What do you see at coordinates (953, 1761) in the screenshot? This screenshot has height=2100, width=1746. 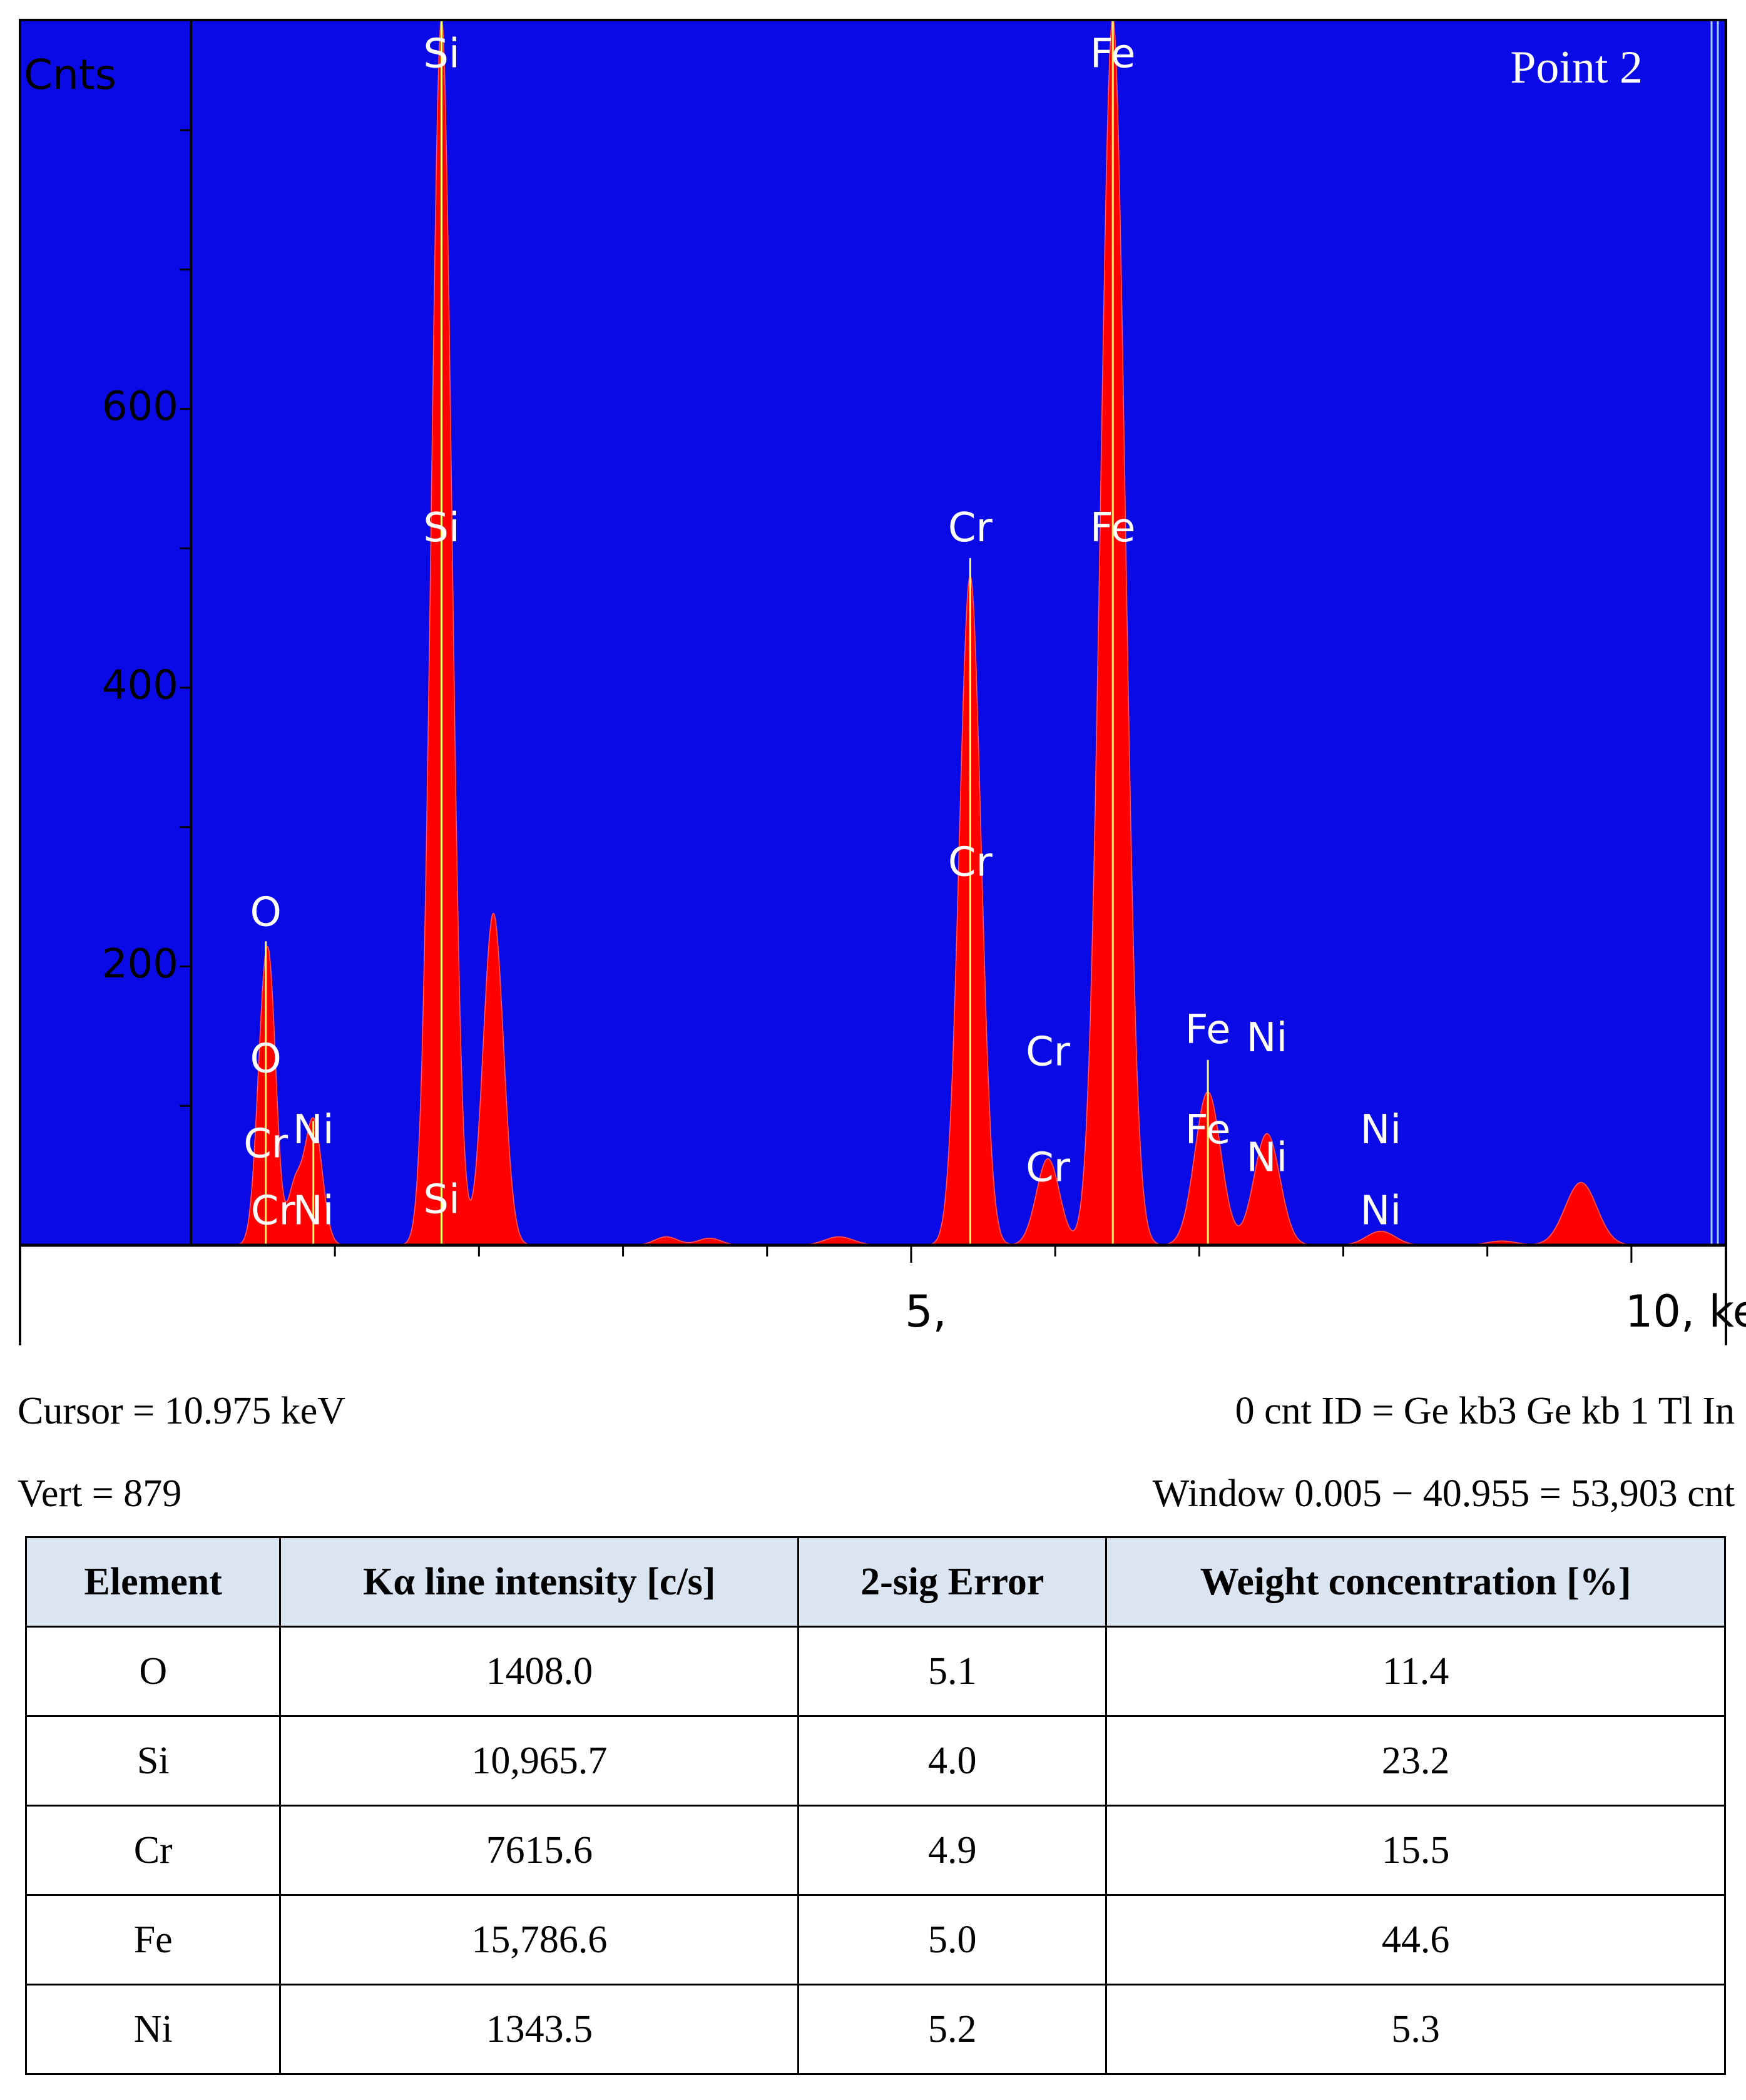 I see `cell-error: 4.0` at bounding box center [953, 1761].